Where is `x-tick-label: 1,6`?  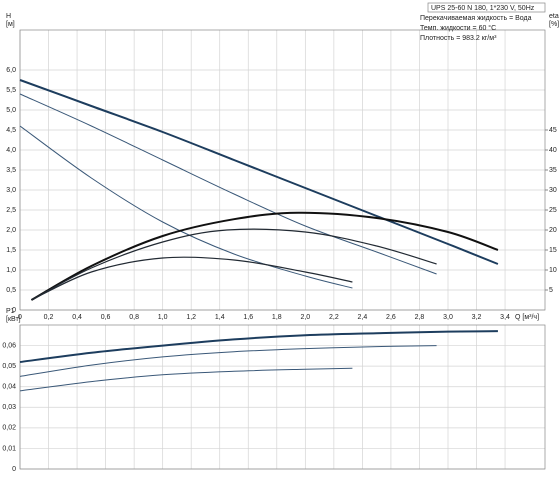 x-tick-label: 1,6 is located at coordinates (248, 317).